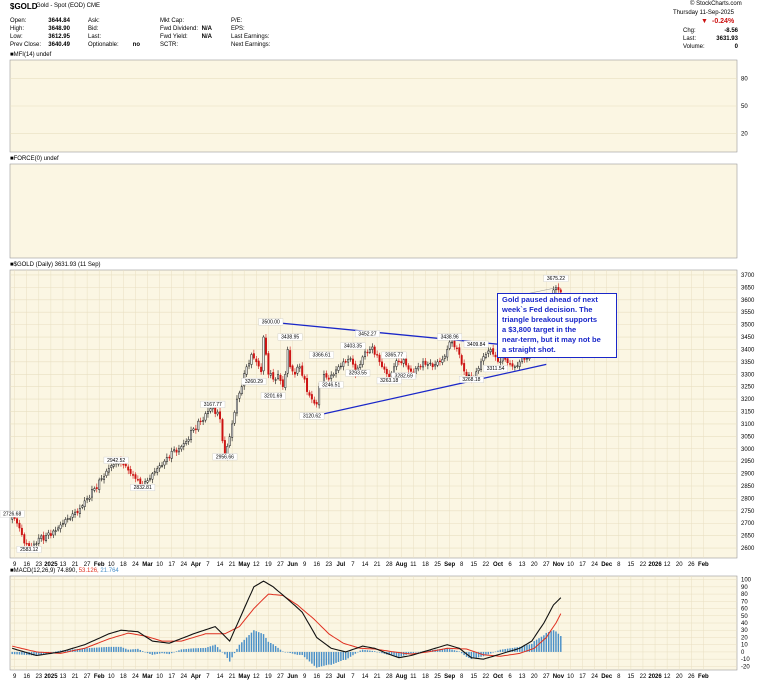 The width and height of the screenshot is (765, 686). What do you see at coordinates (30, 55) in the screenshot?
I see `mfi-title: ■MFI(14) undef` at bounding box center [30, 55].